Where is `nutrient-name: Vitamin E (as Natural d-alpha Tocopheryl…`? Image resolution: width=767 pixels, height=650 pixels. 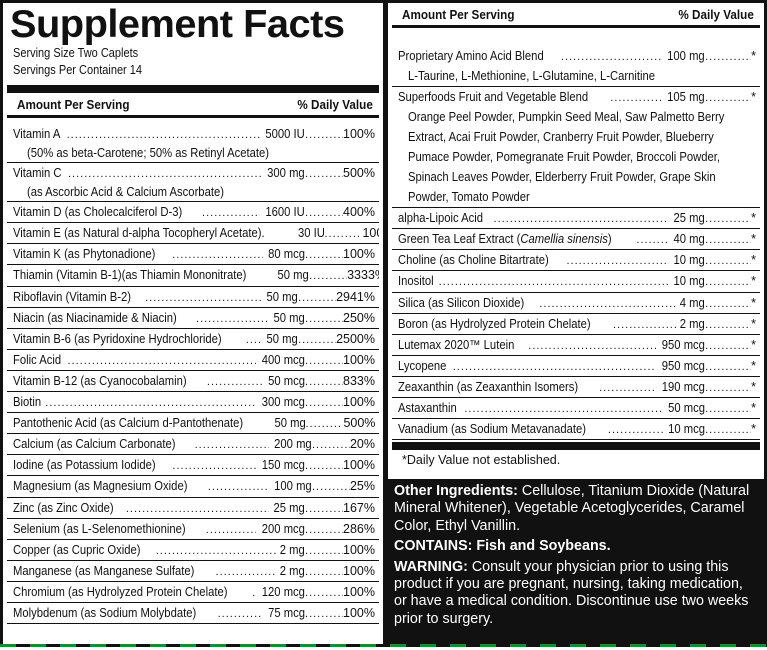 nutrient-name: Vitamin E (as Natural d-alpha Tocopheryl… is located at coordinates (139, 233).